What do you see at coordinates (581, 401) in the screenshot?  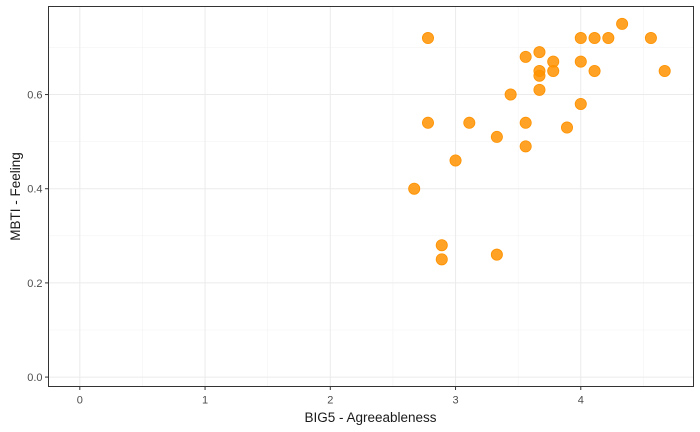 I see `x-tick-label: 4` at bounding box center [581, 401].